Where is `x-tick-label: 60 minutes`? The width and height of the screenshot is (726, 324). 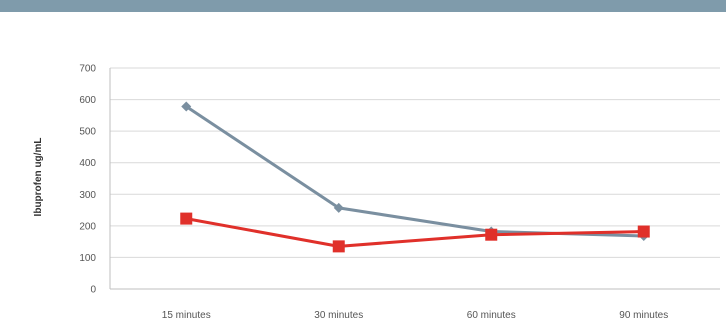 x-tick-label: 60 minutes is located at coordinates (491, 315).